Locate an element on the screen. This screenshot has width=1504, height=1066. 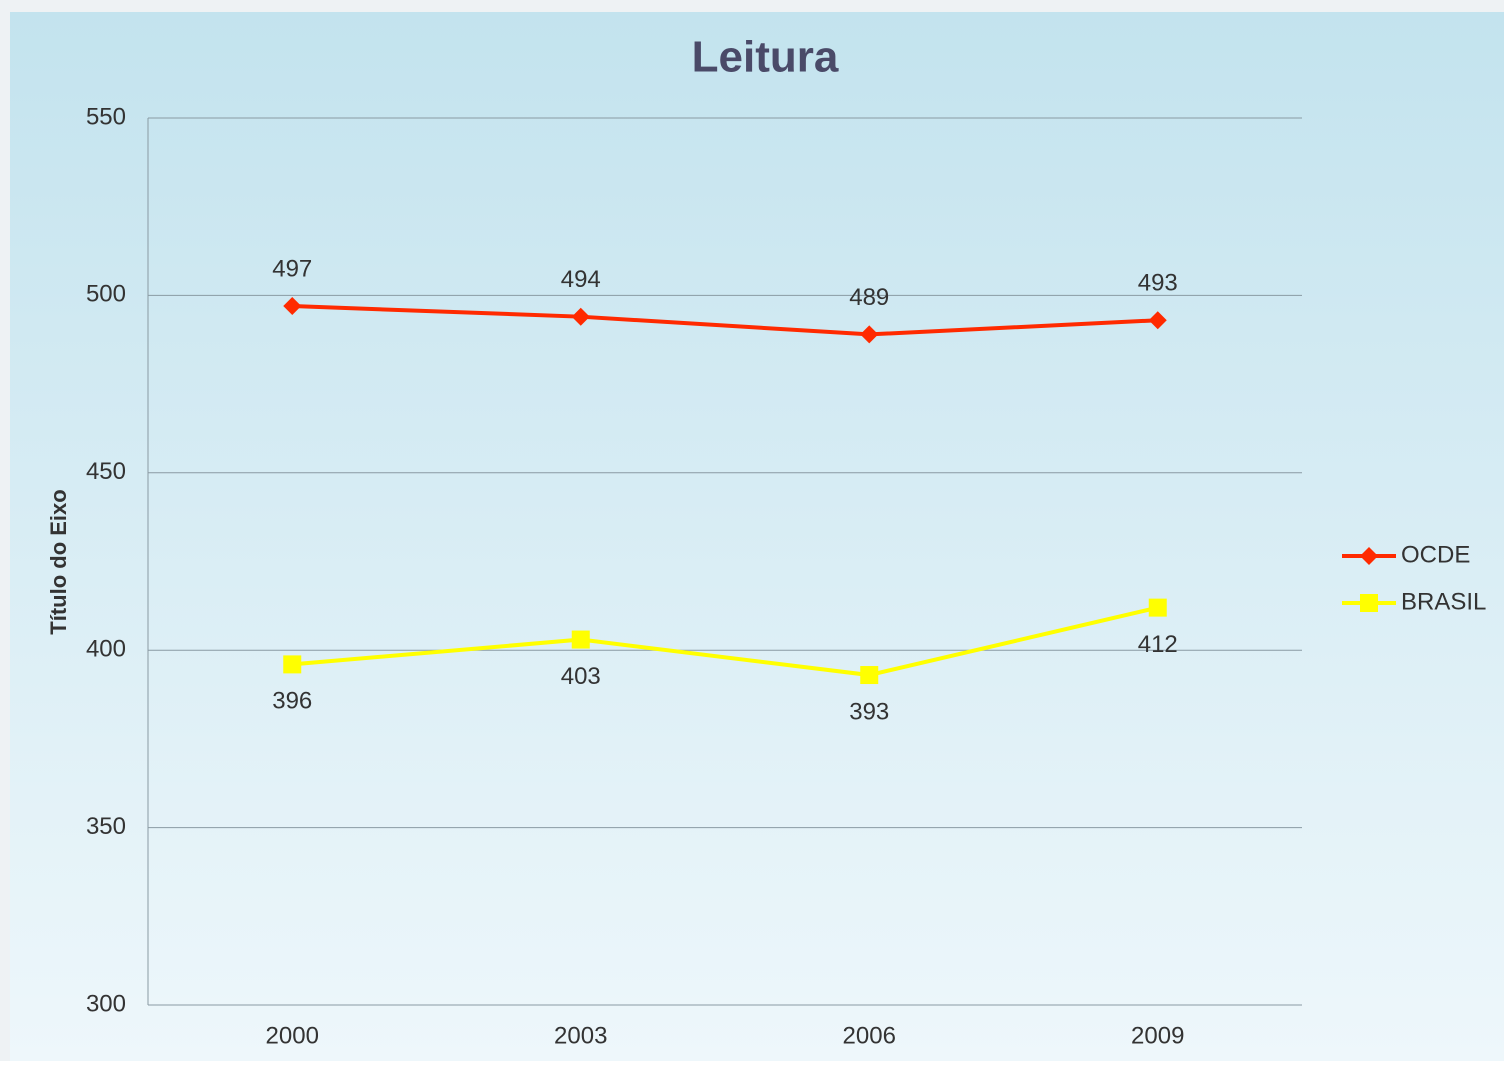
data-label: 393 is located at coordinates (869, 711).